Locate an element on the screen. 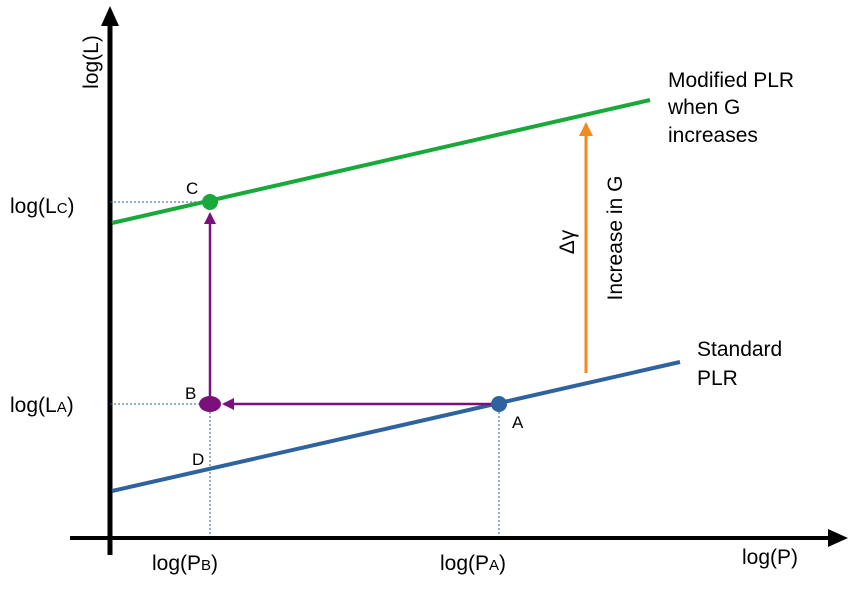 This screenshot has height=592, width=863. y-tick-label: log(LC) is located at coordinates (42, 206).